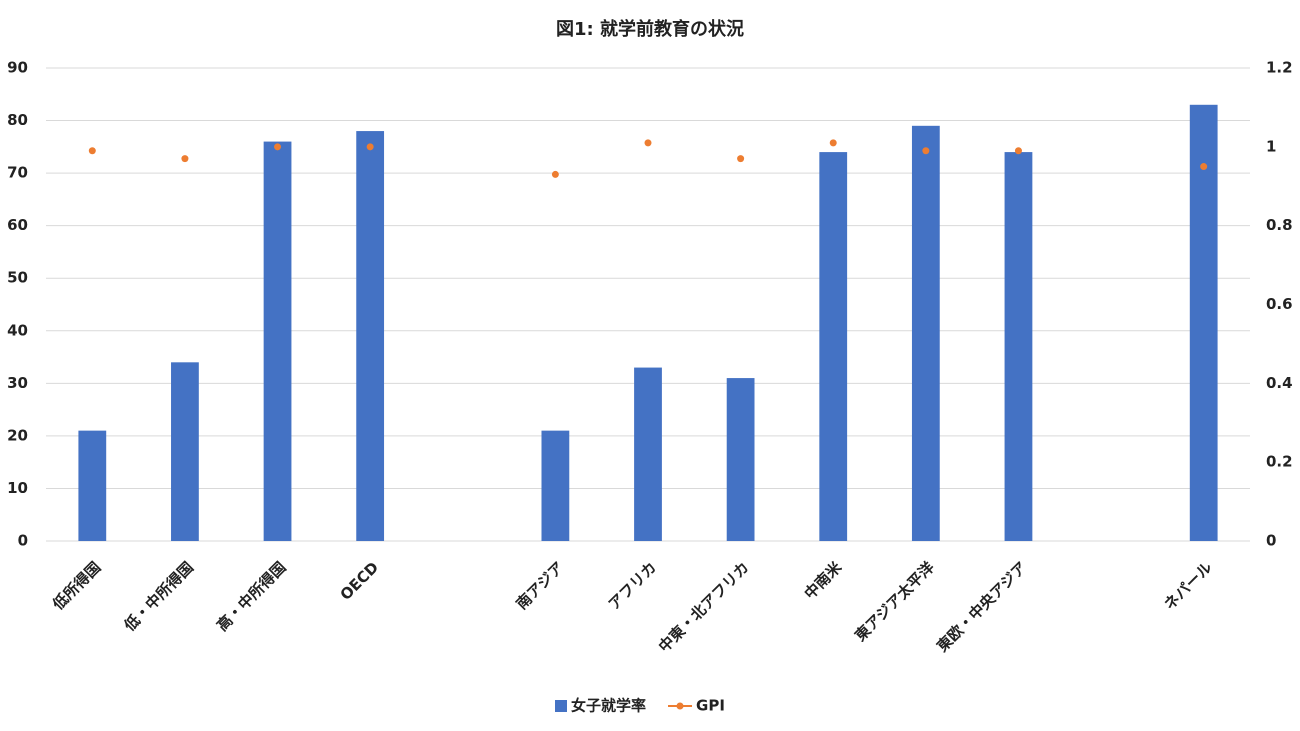 The width and height of the screenshot is (1300, 731). What do you see at coordinates (23, 541) in the screenshot?
I see `y-tick-label: 0` at bounding box center [23, 541].